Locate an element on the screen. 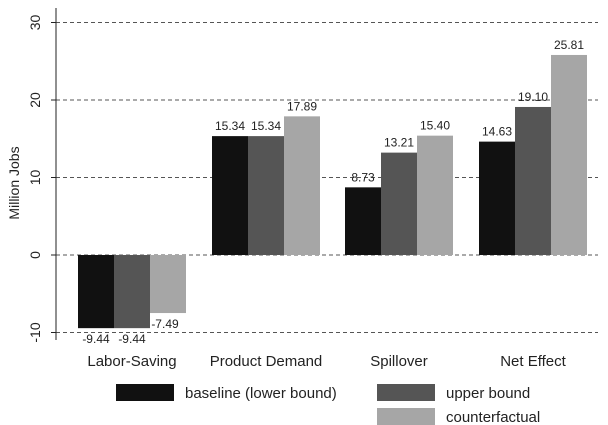 The height and width of the screenshot is (425, 608). y-tick-label: -10 is located at coordinates (35, 332).